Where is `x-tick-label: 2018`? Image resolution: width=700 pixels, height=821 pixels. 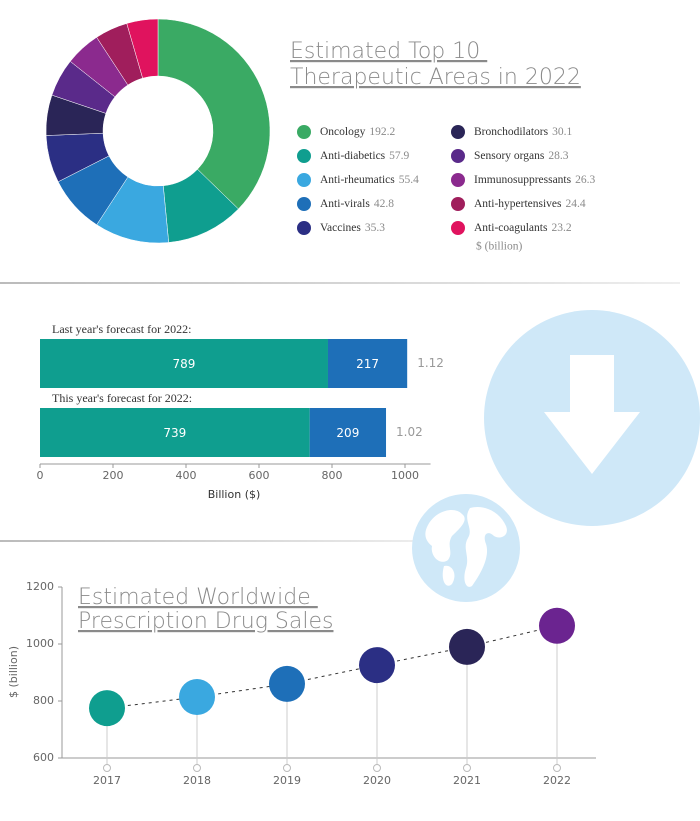 x-tick-label: 2018 is located at coordinates (197, 780).